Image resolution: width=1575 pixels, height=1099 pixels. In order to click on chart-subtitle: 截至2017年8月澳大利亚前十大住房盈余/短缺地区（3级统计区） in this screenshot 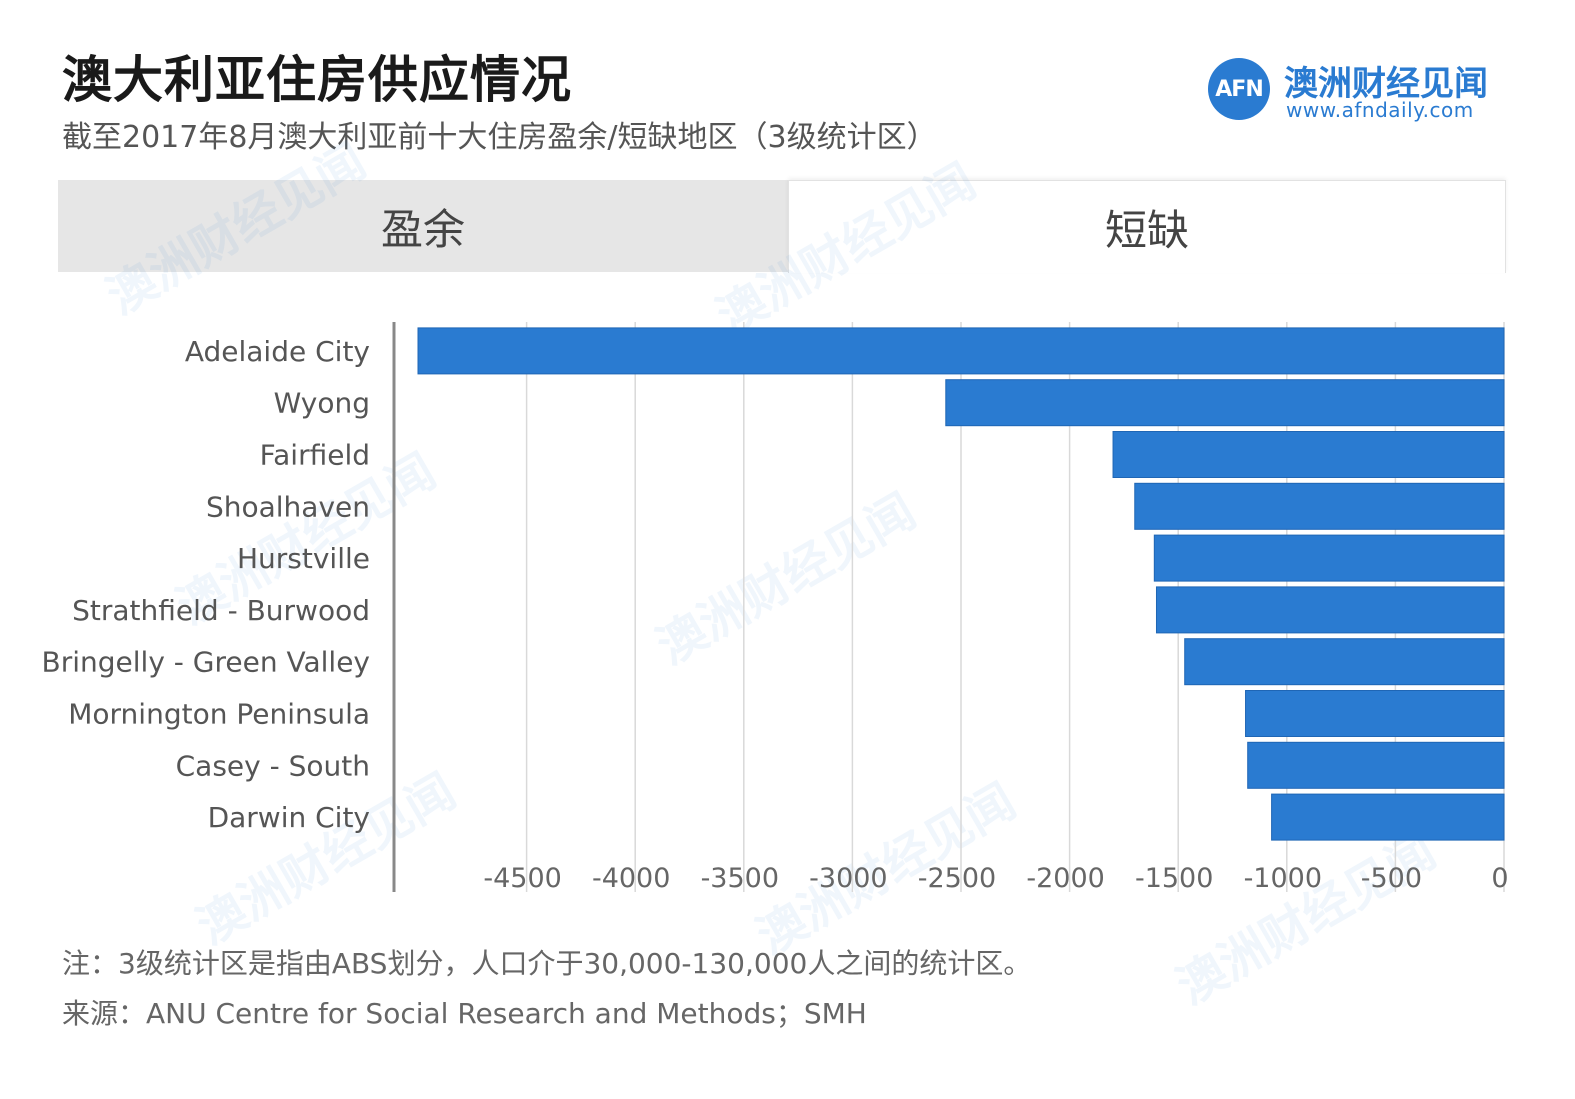, I will do `click(499, 137)`.